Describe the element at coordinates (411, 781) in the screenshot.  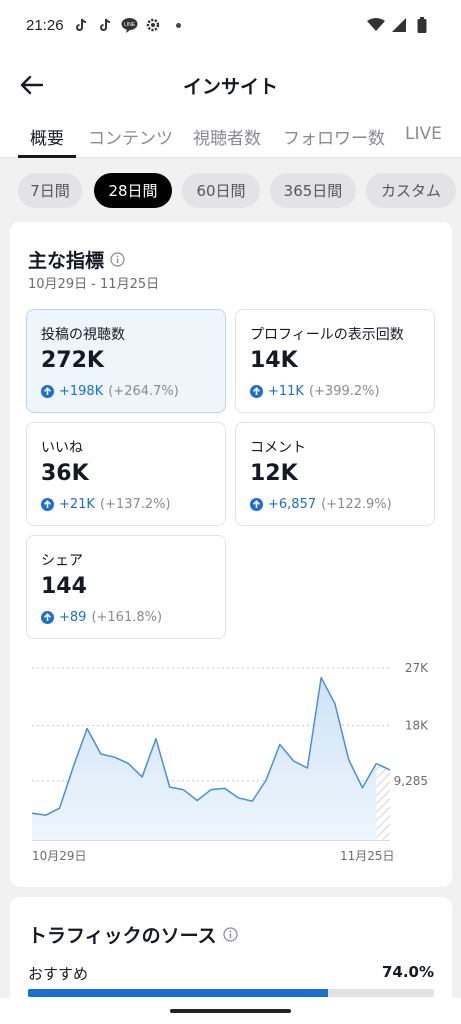
I see `y-tick-label: 9,285` at that location.